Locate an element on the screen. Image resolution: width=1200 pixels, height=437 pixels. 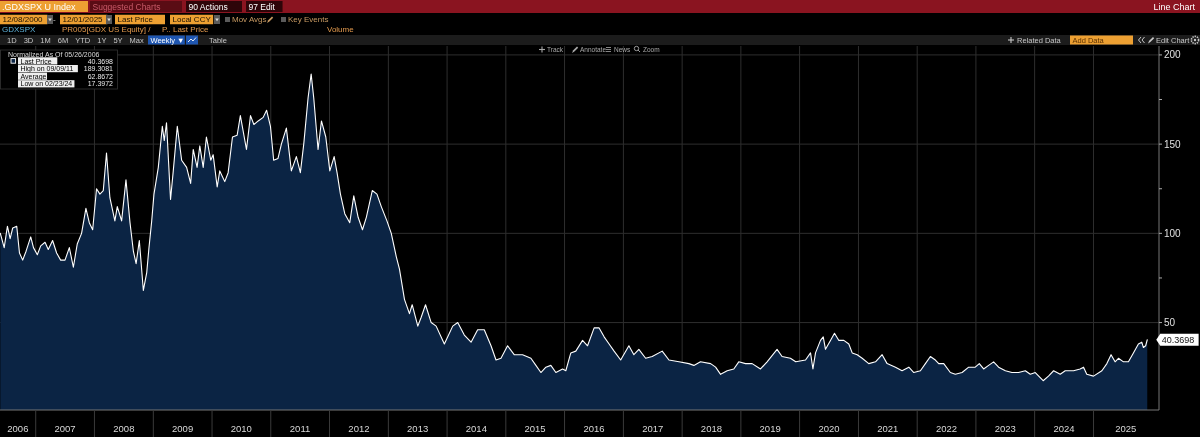
x-tick-label: 2021 is located at coordinates (888, 428).